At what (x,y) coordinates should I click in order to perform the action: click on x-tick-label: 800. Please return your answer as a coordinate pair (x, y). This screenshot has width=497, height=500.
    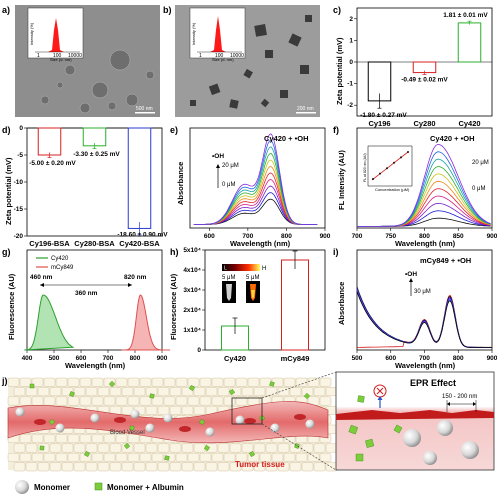
    Looking at the image, I should click on (286, 236).